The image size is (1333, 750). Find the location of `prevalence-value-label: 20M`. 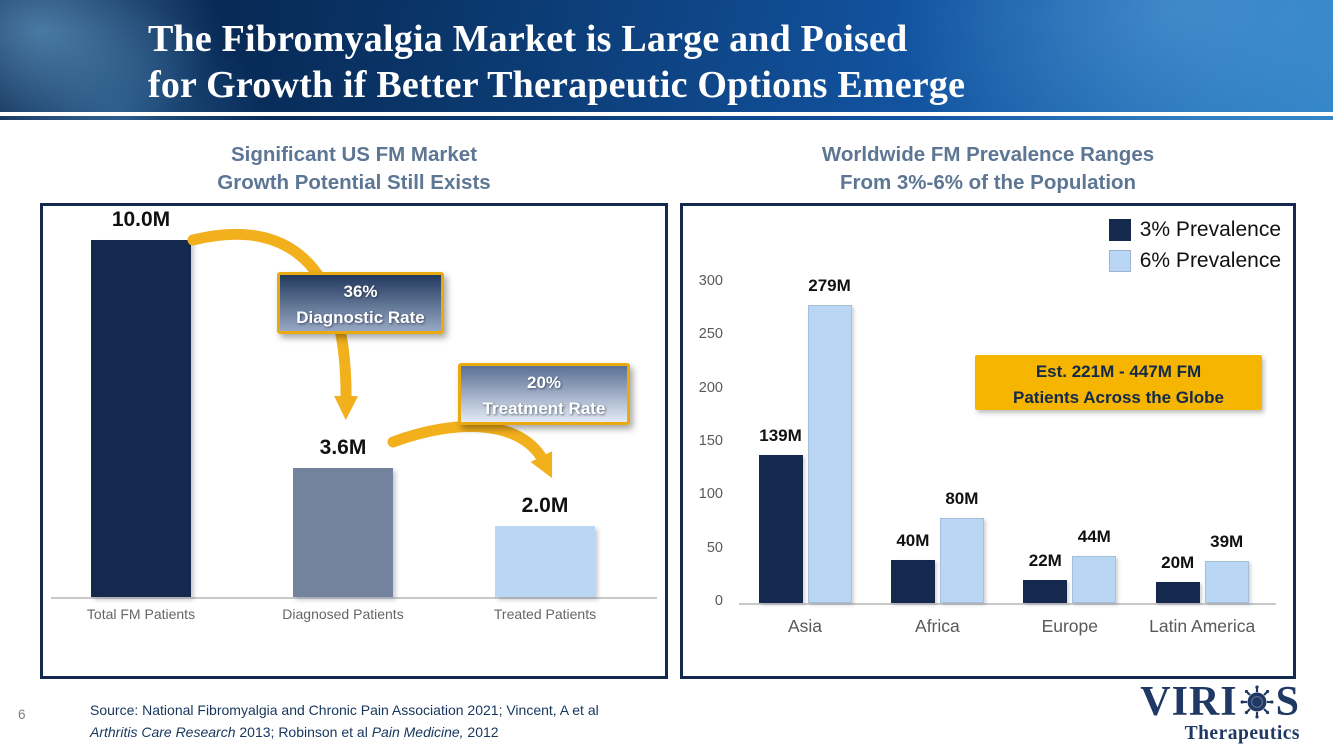

prevalence-value-label: 20M is located at coordinates (1178, 562).